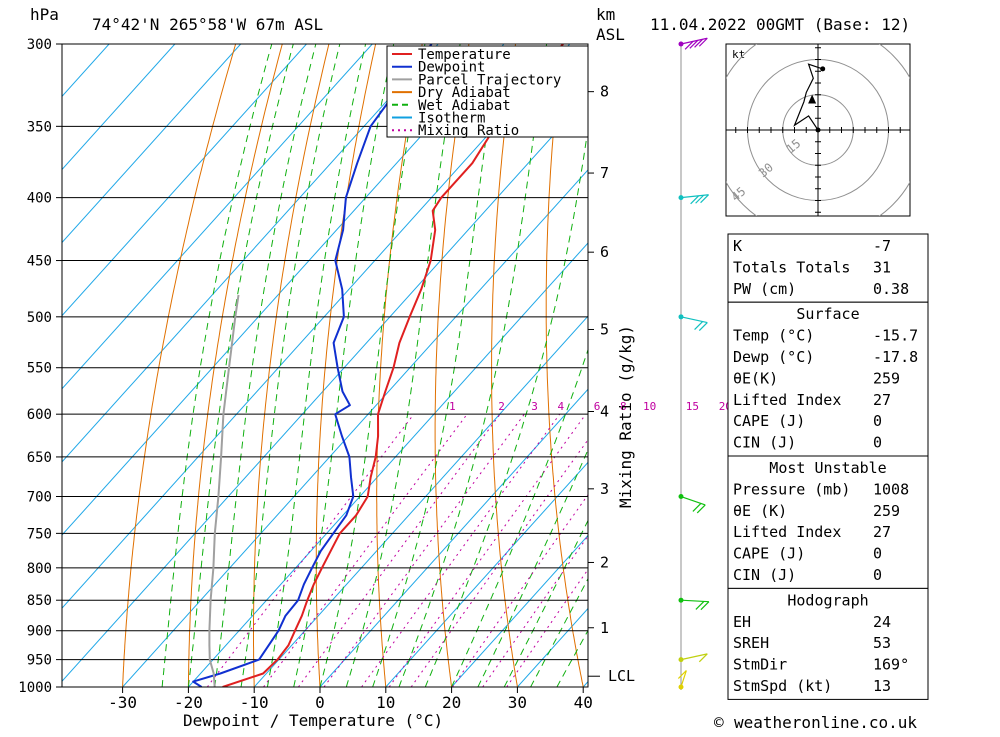 The width and height of the screenshot is (1000, 737). I want to click on km-tick-label: 8, so click(604, 92).